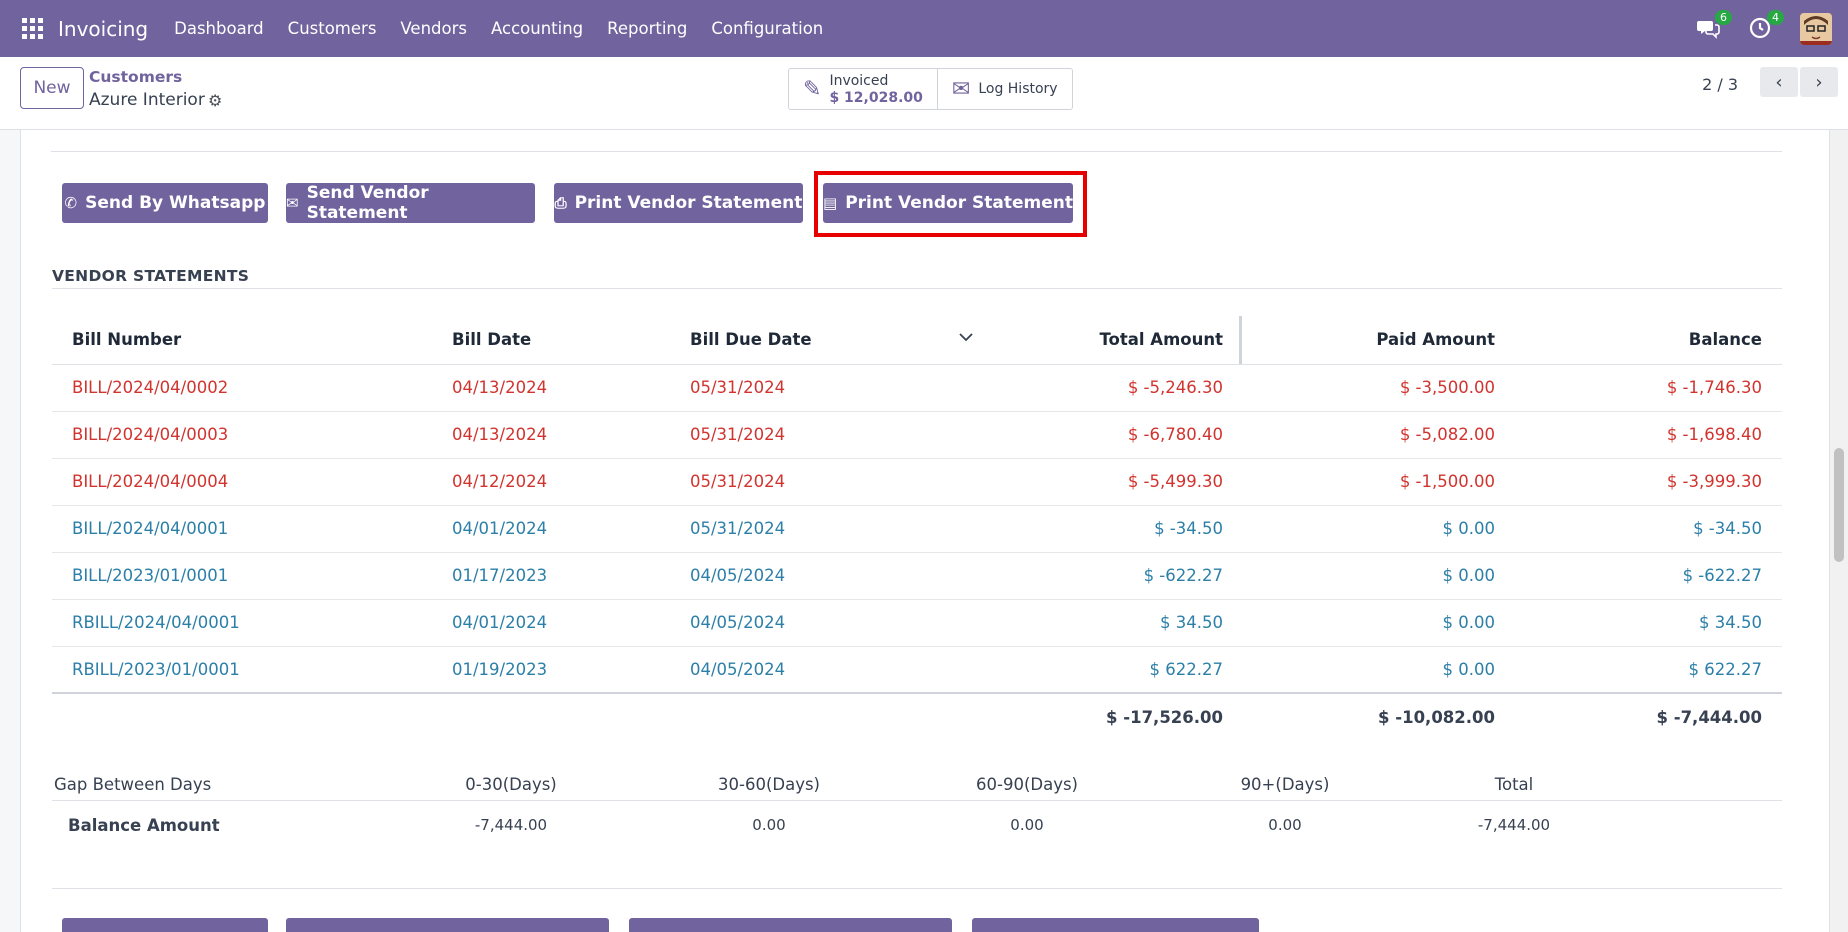  I want to click on scrollbar-thumb, so click(1839, 505).